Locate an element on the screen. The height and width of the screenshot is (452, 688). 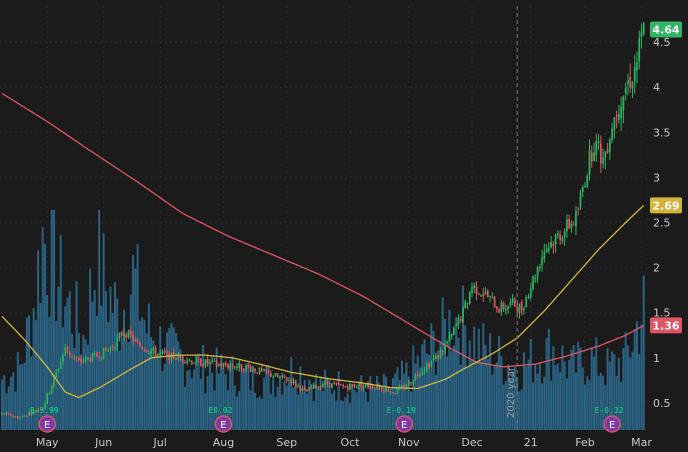
x-tick-label: Aug is located at coordinates (223, 442).